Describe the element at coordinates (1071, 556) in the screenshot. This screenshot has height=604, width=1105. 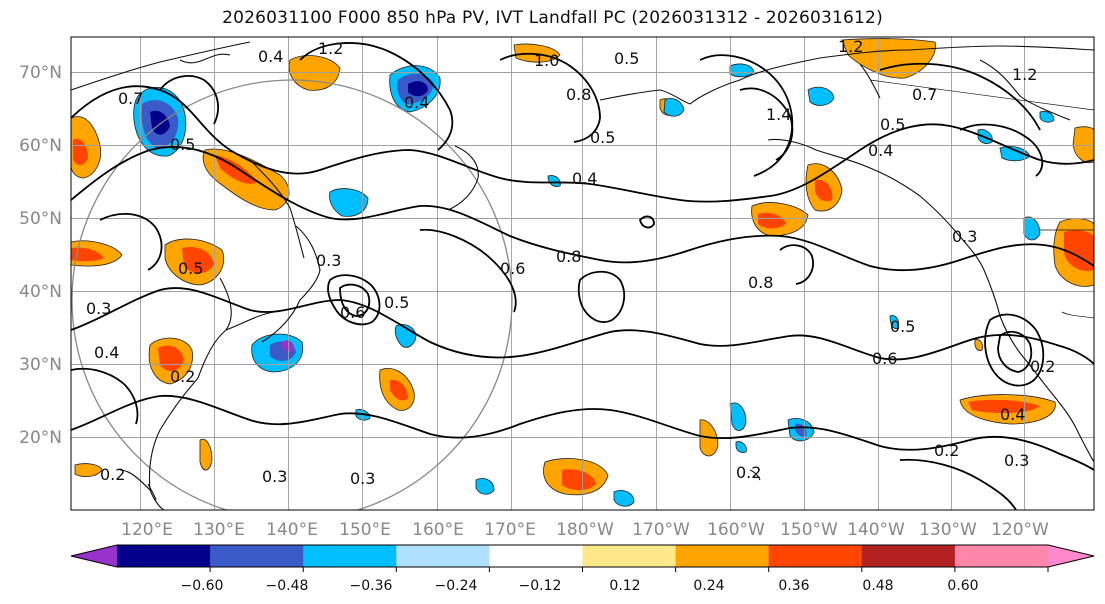
I see `colorbar-max-extension` at that location.